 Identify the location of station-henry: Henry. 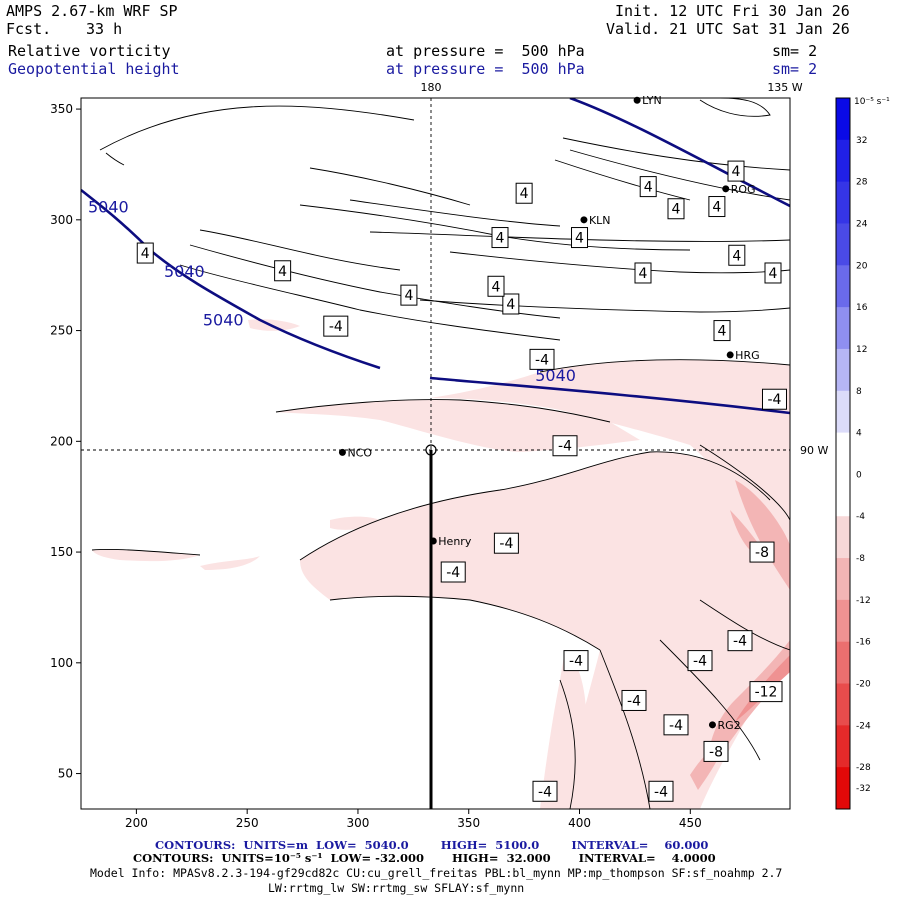
(450, 541).